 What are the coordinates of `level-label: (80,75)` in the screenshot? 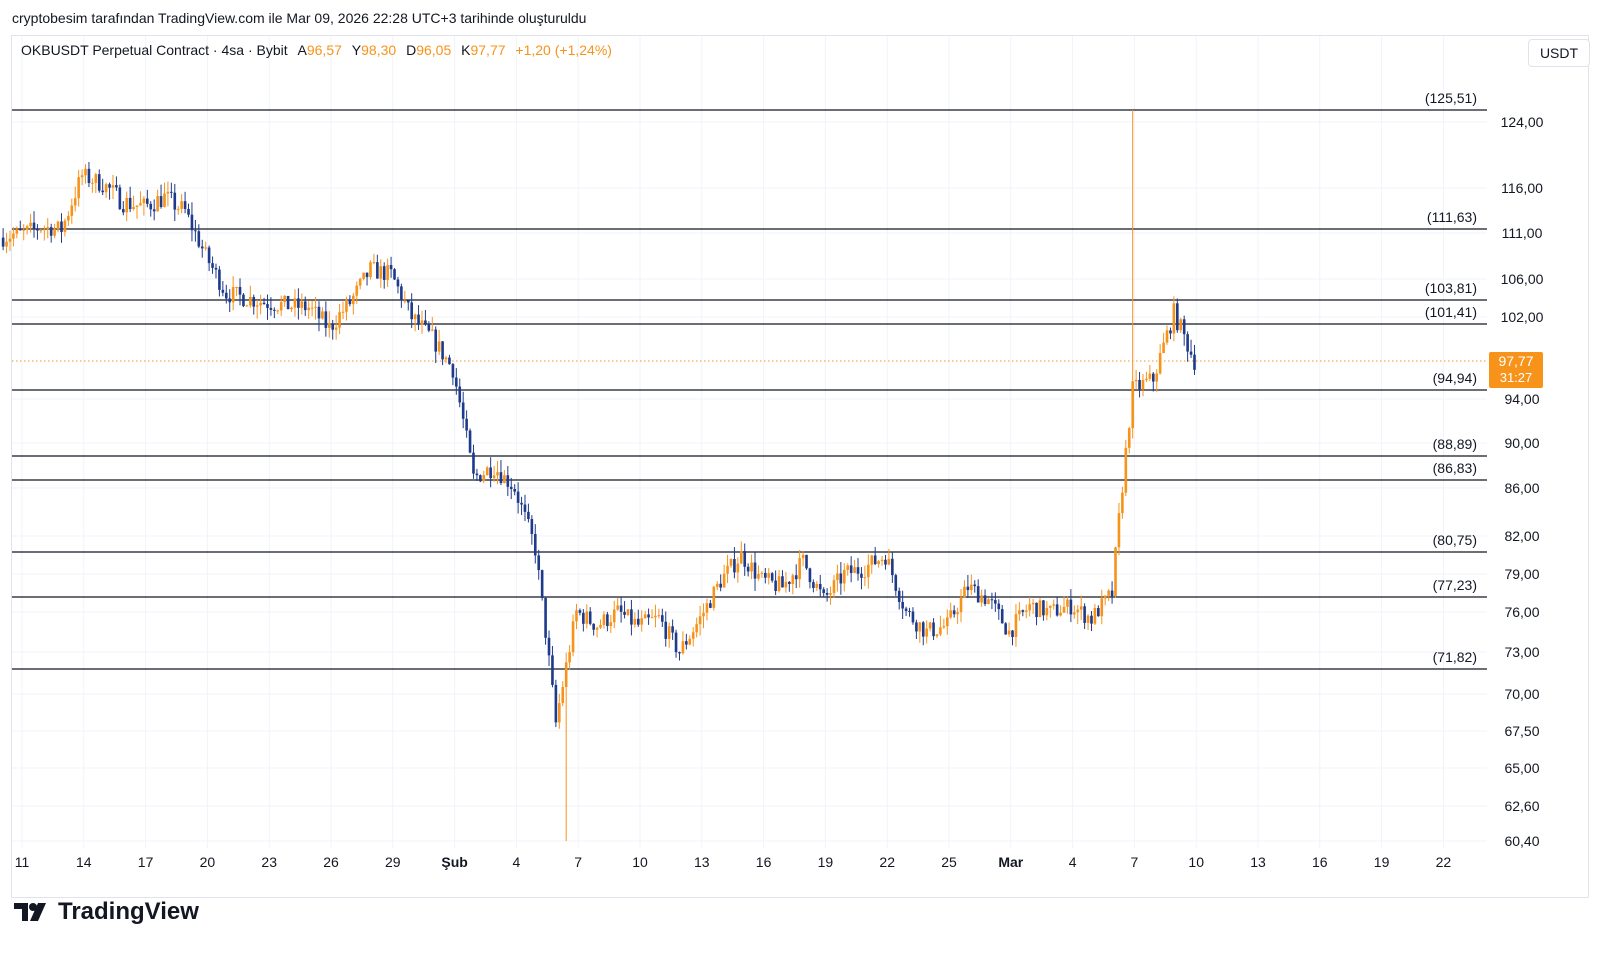 It's located at (1455, 540).